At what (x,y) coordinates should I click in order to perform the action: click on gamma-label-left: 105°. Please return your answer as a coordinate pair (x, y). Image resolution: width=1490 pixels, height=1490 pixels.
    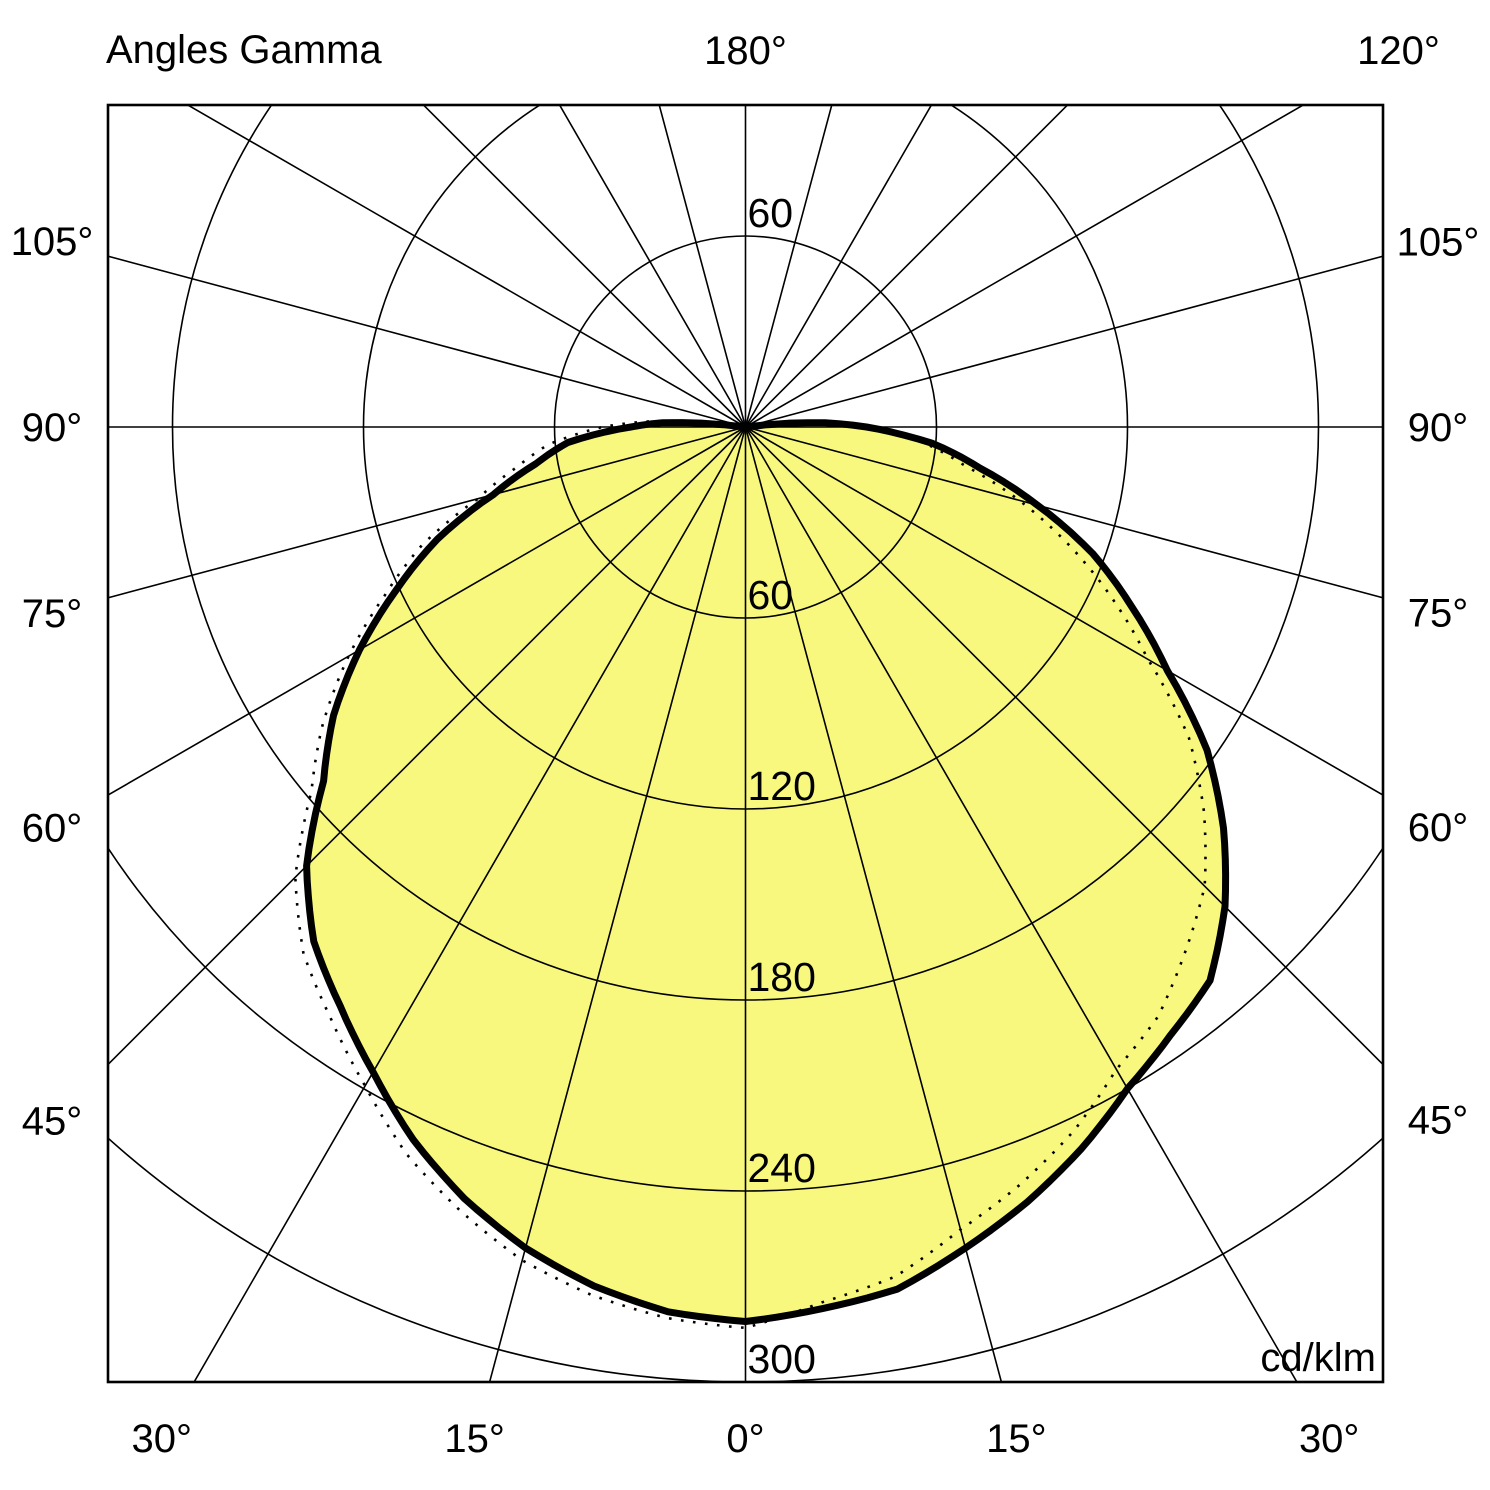
    Looking at the image, I should click on (52, 242).